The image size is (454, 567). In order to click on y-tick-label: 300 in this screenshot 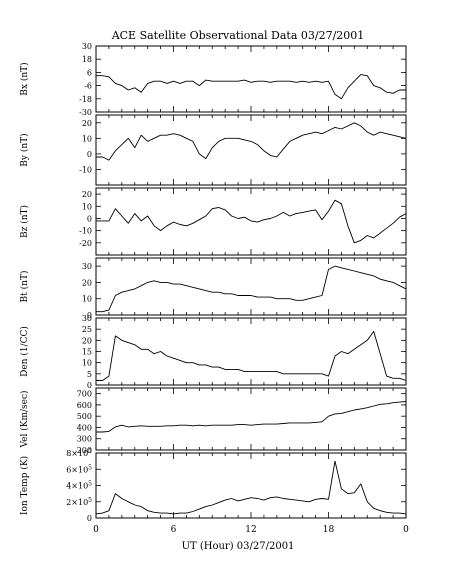, I will do `click(84, 439)`.